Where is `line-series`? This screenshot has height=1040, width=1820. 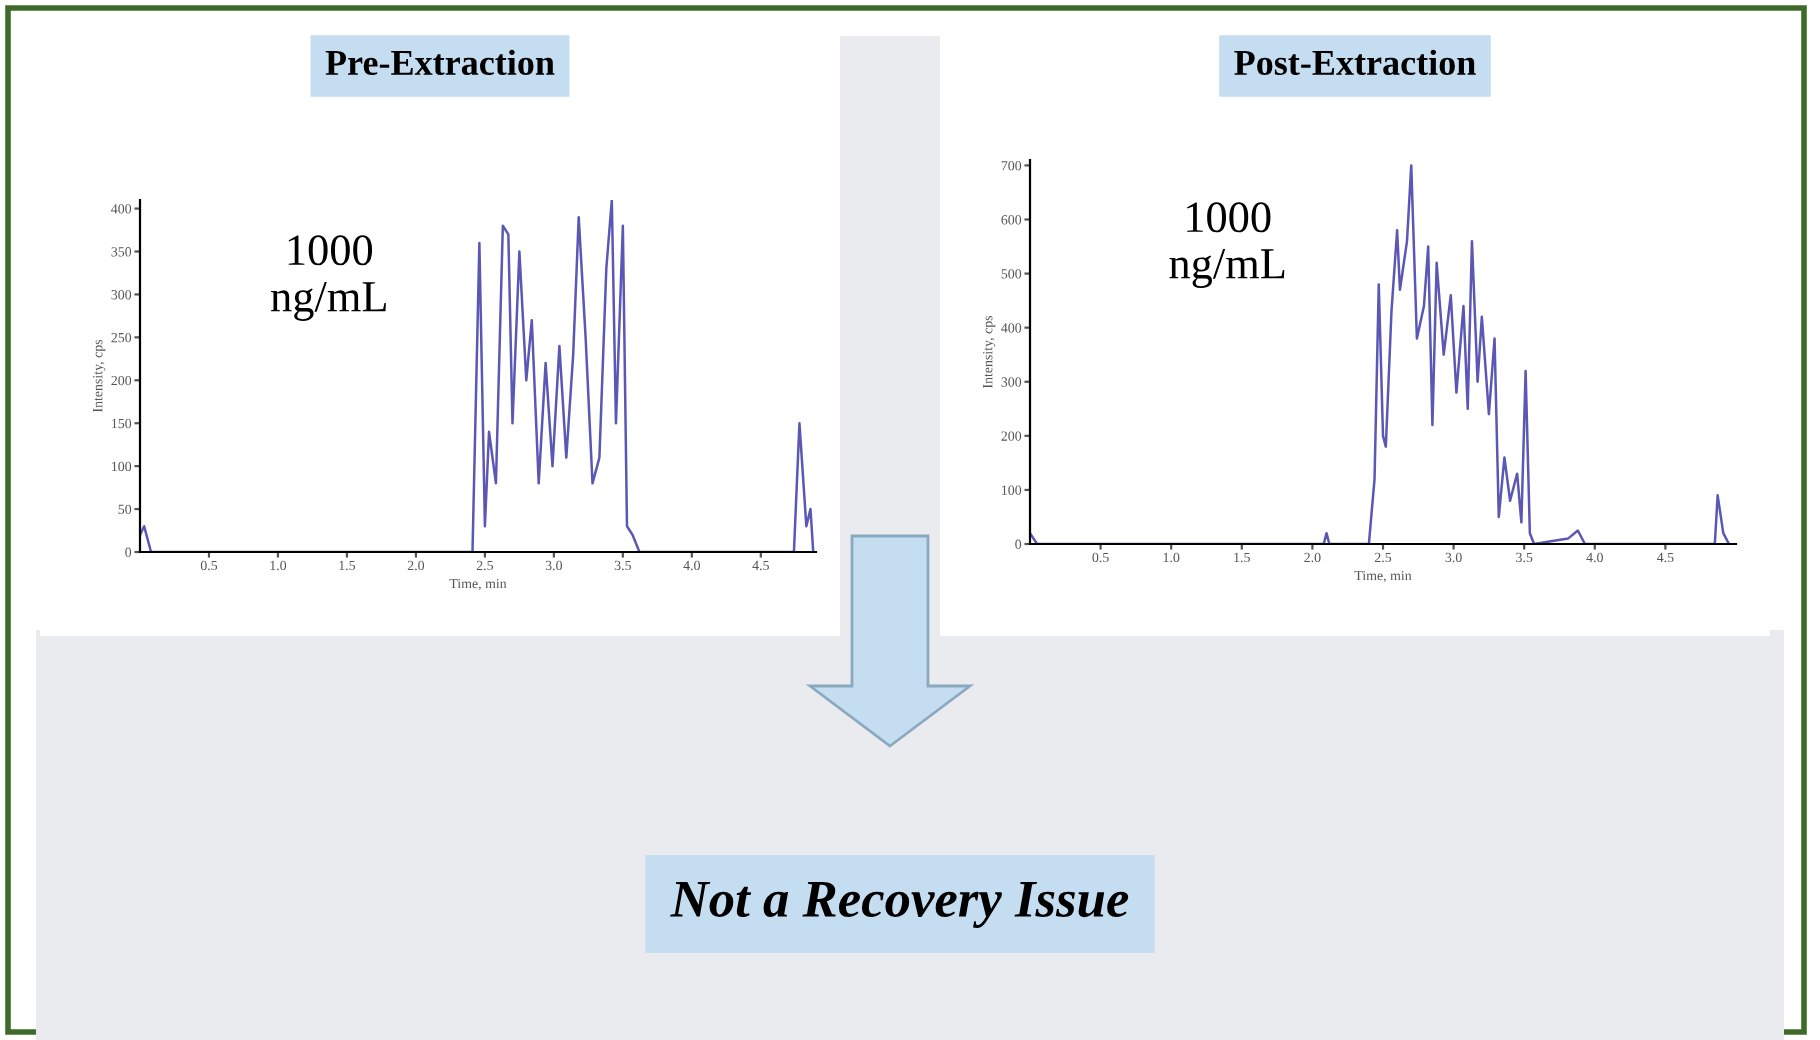
line-series is located at coordinates (477, 376).